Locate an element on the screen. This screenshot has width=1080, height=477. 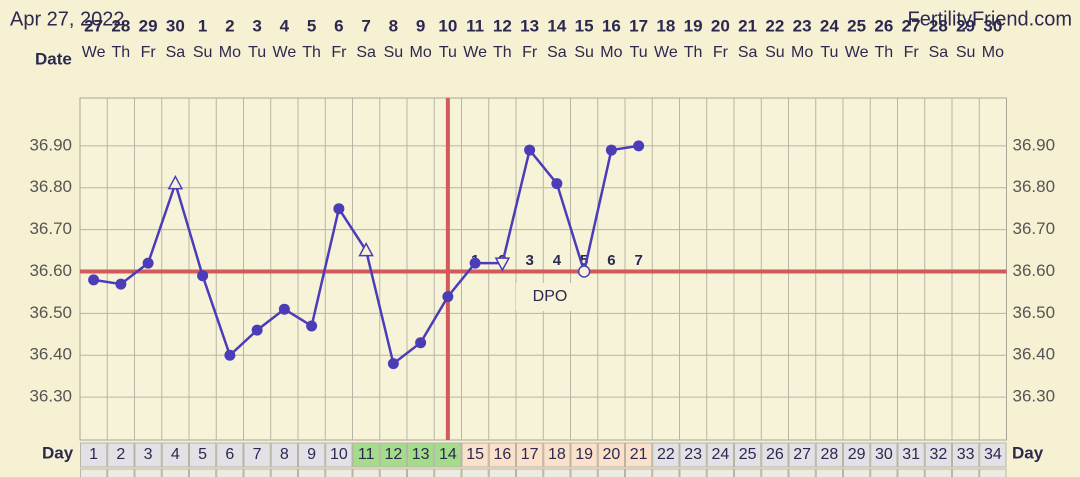
day-number: 29 is located at coordinates (857, 454).